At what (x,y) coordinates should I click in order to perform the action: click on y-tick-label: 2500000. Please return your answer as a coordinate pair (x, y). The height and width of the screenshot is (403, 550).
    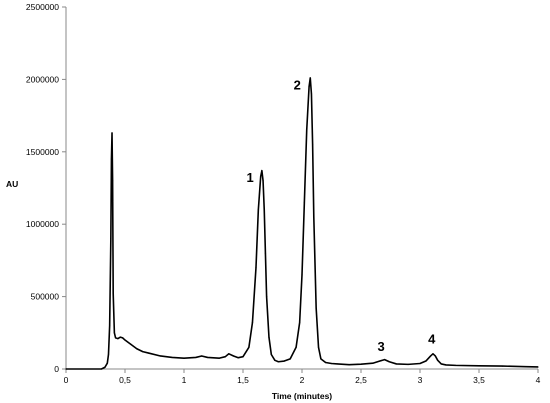
    Looking at the image, I should click on (42, 7).